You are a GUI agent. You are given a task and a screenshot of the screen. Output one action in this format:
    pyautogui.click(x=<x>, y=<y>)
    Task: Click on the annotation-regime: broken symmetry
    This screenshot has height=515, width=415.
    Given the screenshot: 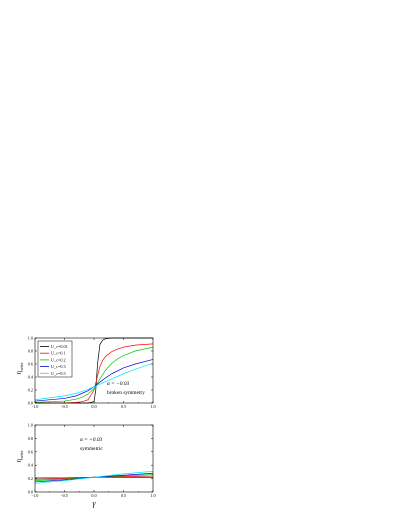 What is the action you would take?
    pyautogui.click(x=126, y=393)
    